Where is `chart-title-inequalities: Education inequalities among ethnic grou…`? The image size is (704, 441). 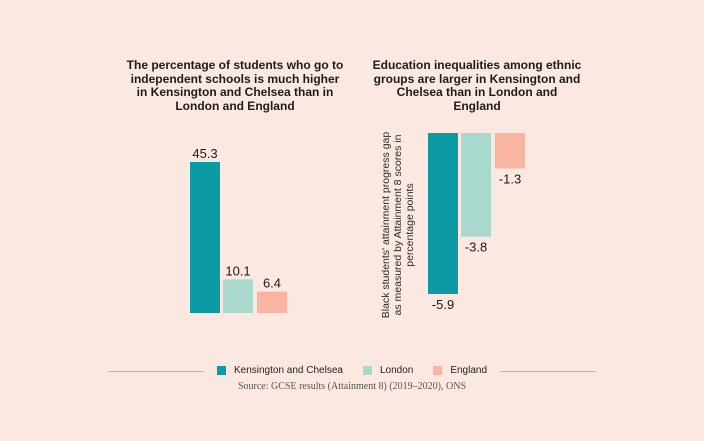 chart-title-inequalities: Education inequalities among ethnic grou… is located at coordinates (477, 85).